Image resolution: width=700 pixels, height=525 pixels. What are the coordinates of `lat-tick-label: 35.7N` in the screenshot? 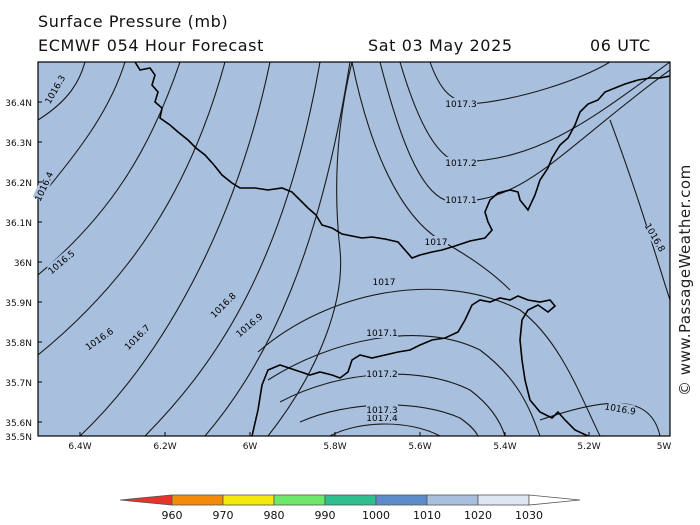 It's located at (18, 384).